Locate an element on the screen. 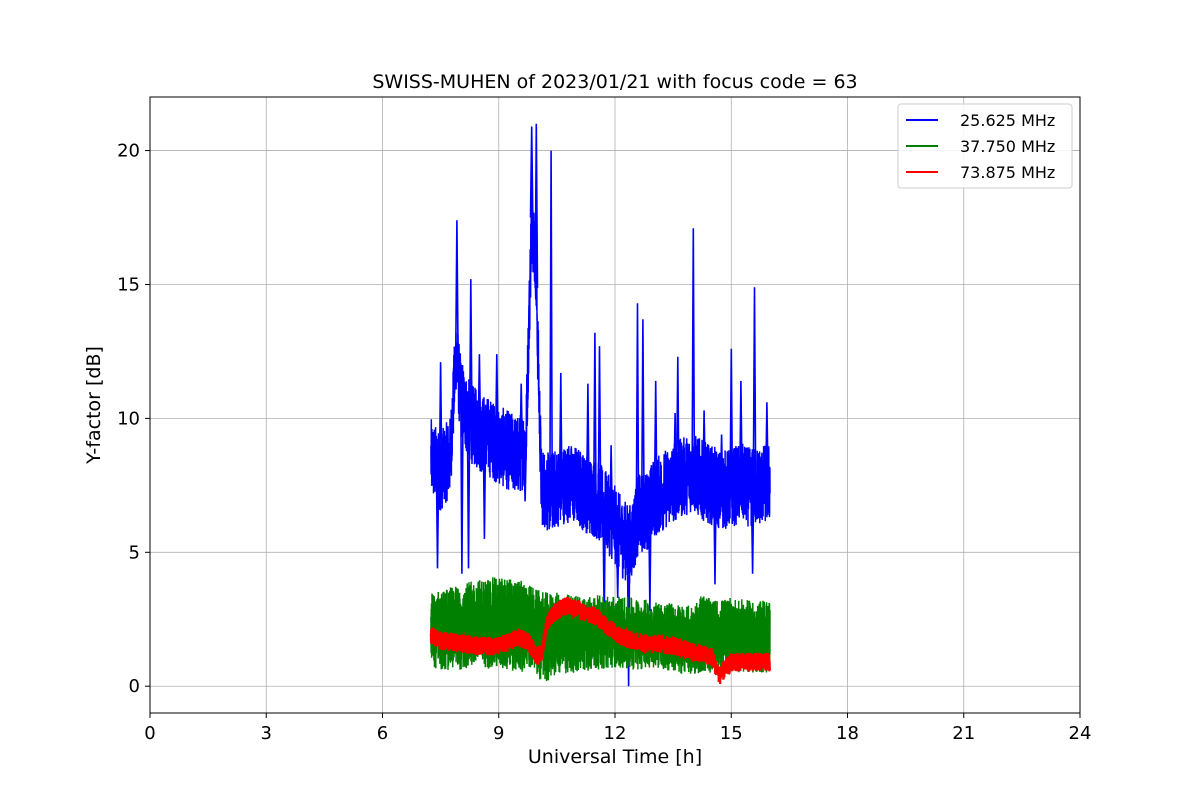 The image size is (1200, 800). legend-label: 37.750 MHz is located at coordinates (1007, 146).